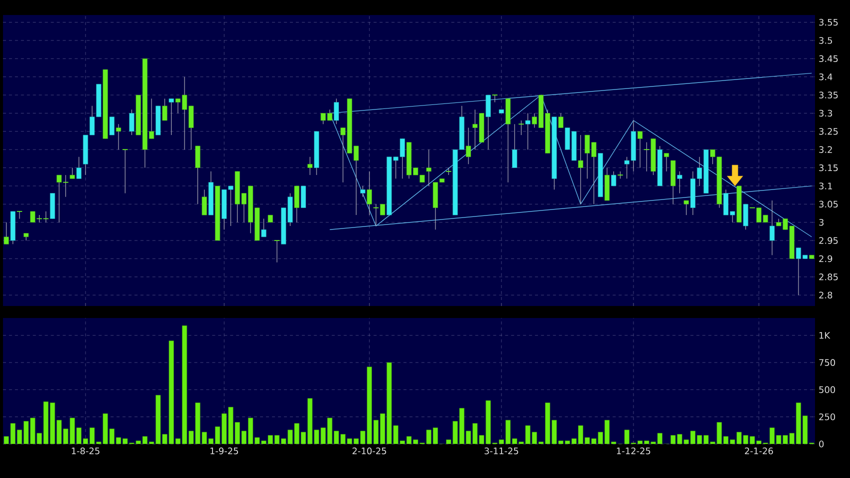 Image resolution: width=850 pixels, height=478 pixels. What do you see at coordinates (825, 258) in the screenshot?
I see `y-tick-label: 2.9` at bounding box center [825, 258].